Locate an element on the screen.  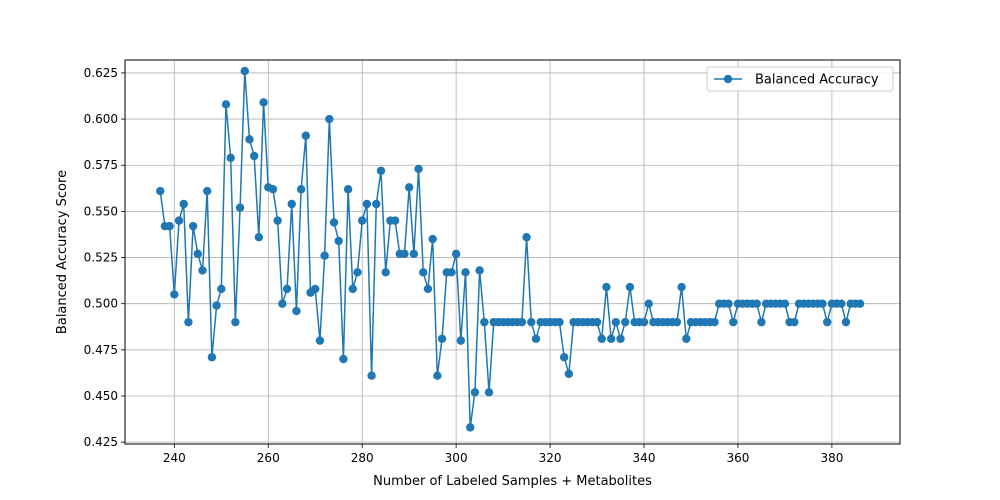
y-tick-label: 0.525 is located at coordinates (101, 258).